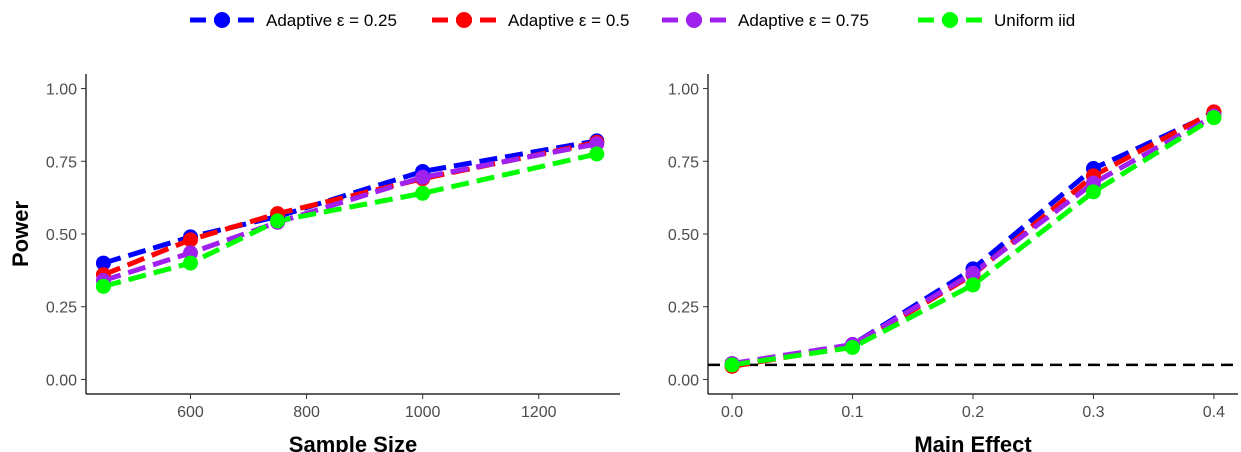  What do you see at coordinates (539, 412) in the screenshot?
I see `x-tick-label: 1200` at bounding box center [539, 412].